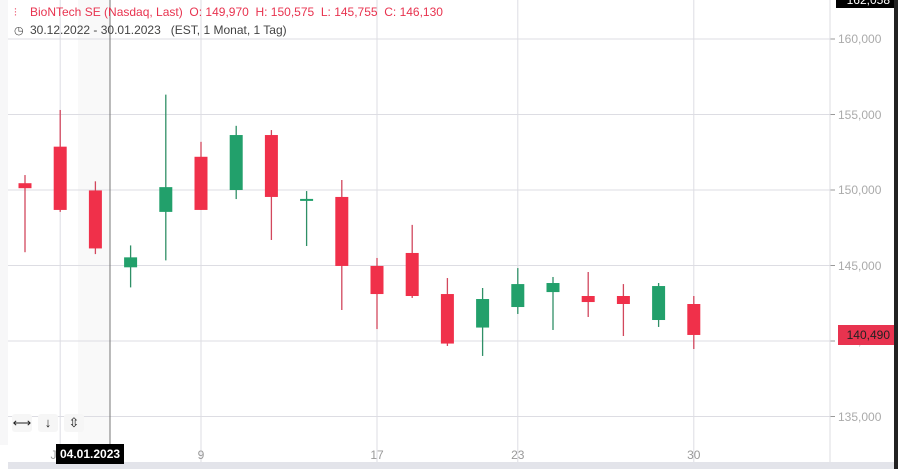  What do you see at coordinates (4, 222) in the screenshot?
I see `left-margin` at bounding box center [4, 222].